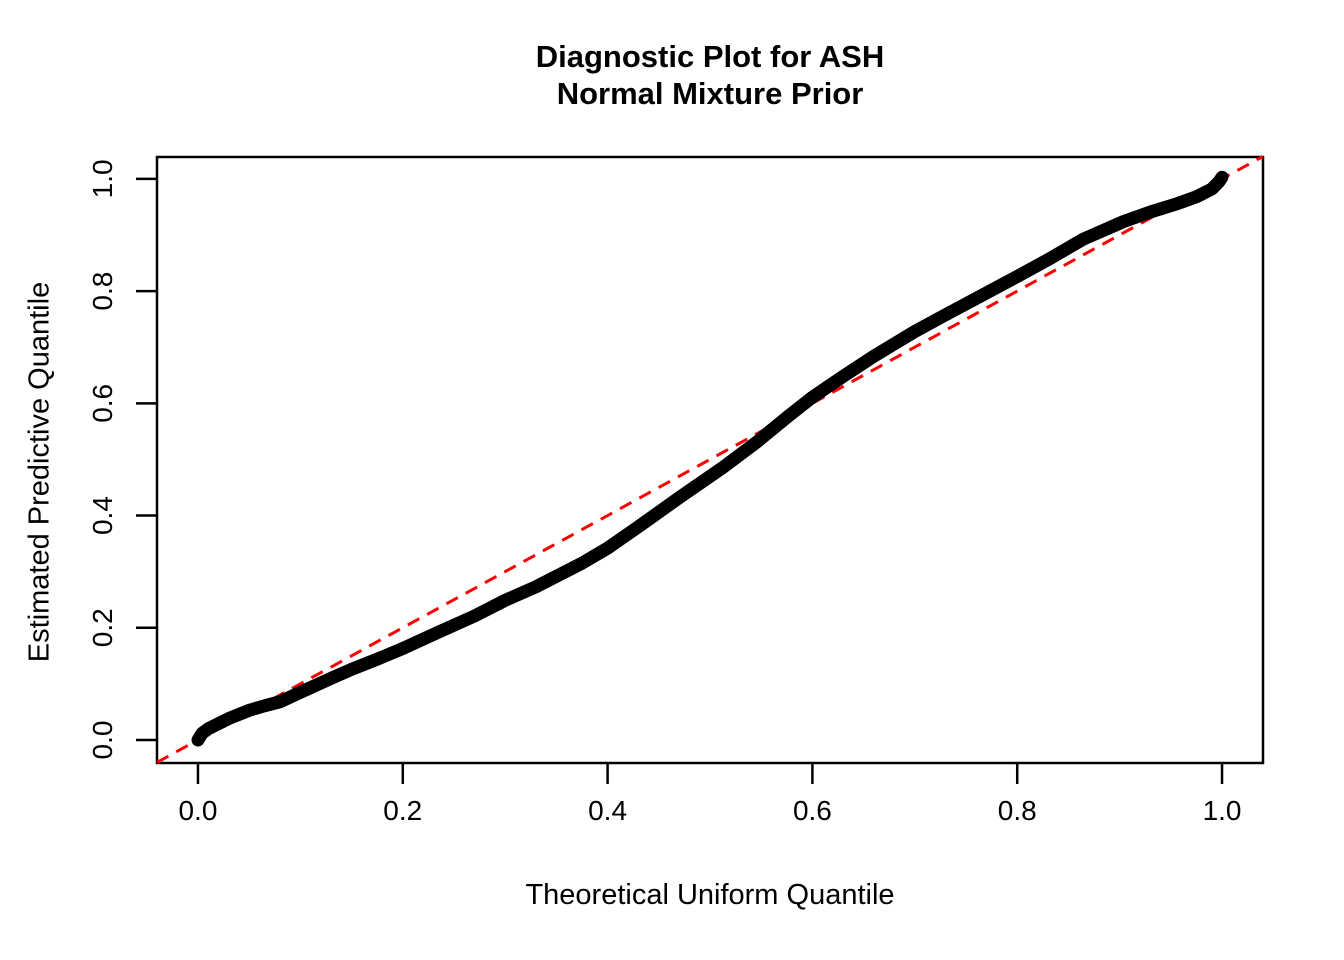 The height and width of the screenshot is (960, 1344). I want to click on x-tick-label: 0.4, so click(607, 810).